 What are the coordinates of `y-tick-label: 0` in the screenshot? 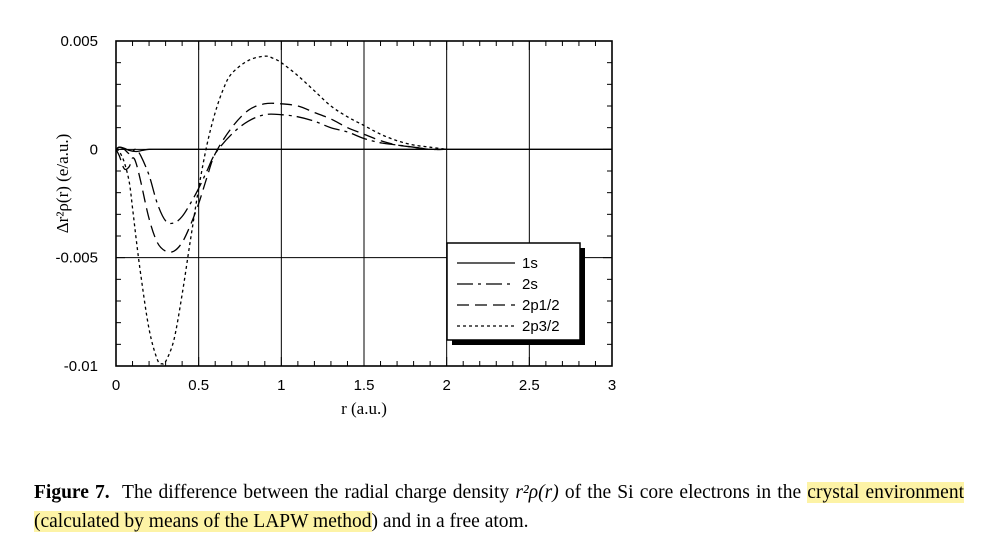 It's located at (94, 149).